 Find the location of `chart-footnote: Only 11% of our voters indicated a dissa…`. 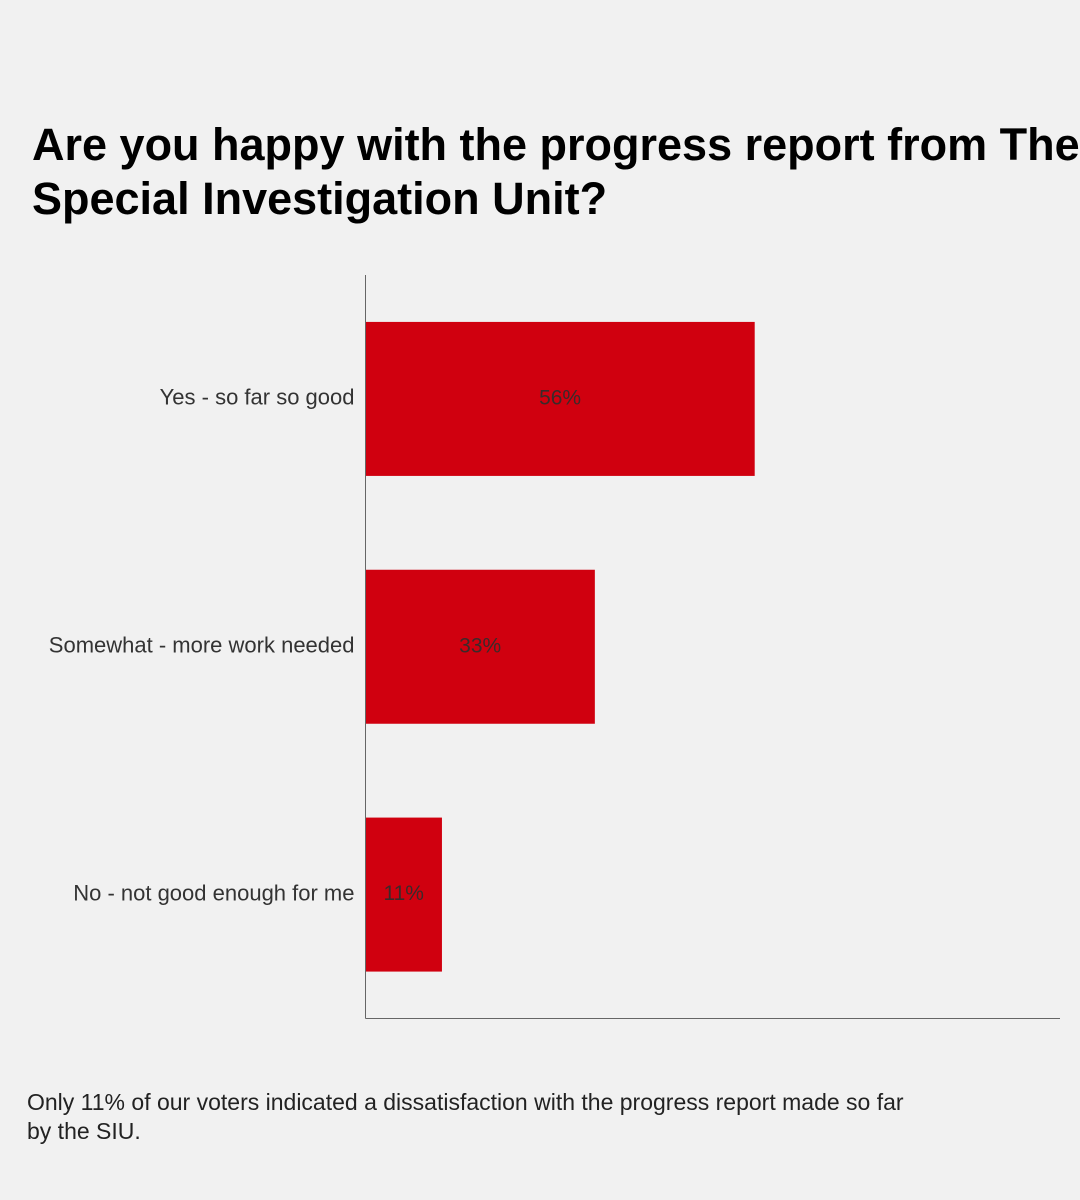

chart-footnote: Only 11% of our voters indicated a dissa… is located at coordinates (465, 1116).